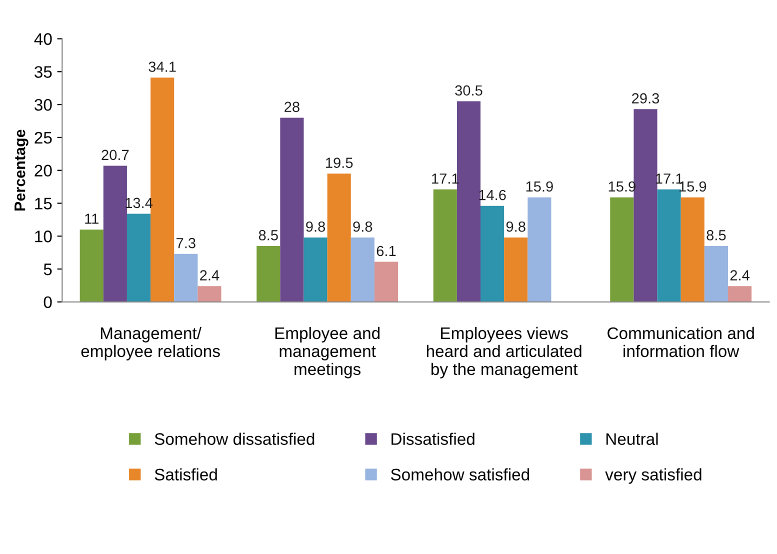 Image resolution: width=777 pixels, height=554 pixels. I want to click on y-tick-label: 0, so click(48, 302).